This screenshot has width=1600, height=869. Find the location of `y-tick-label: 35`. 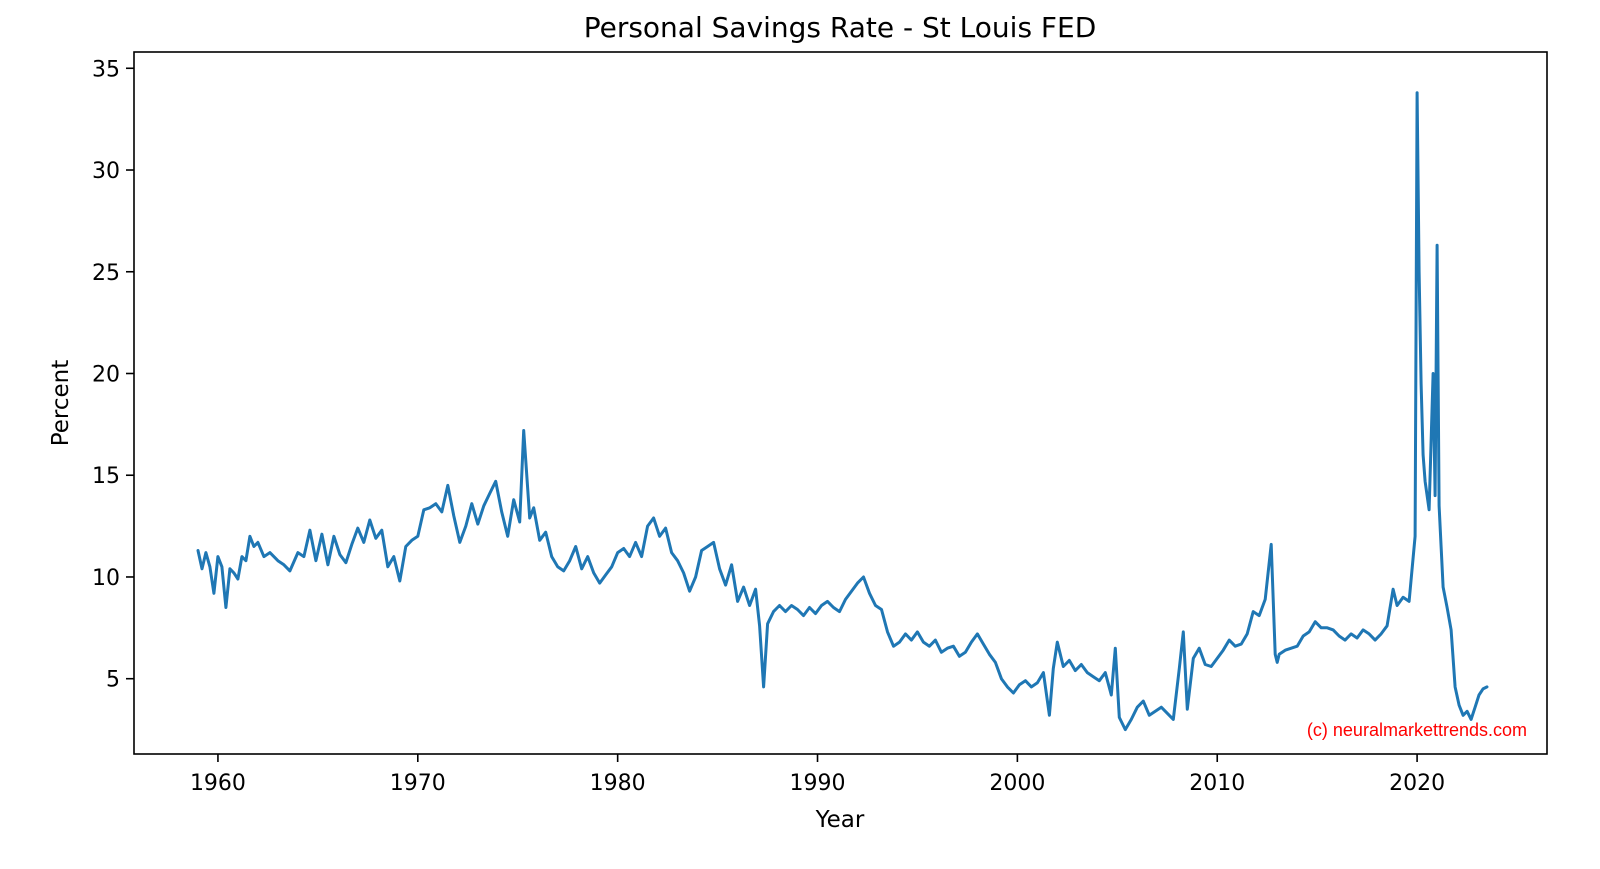

y-tick-label: 35 is located at coordinates (106, 69).